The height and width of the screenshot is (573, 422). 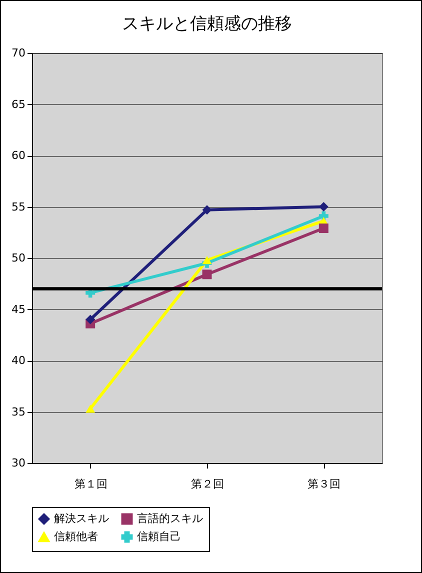 What do you see at coordinates (81, 518) in the screenshot?
I see `legend-label: 解決スキル` at bounding box center [81, 518].